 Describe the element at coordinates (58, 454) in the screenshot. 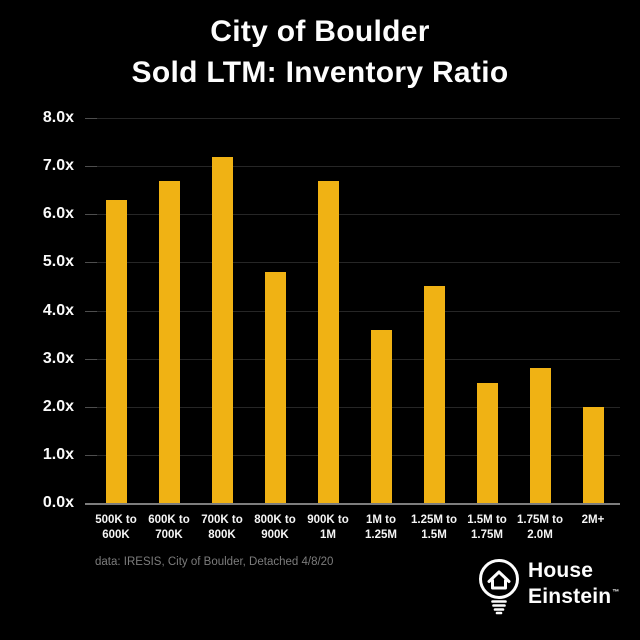

I see `y-axis-label: 1.0x` at that location.